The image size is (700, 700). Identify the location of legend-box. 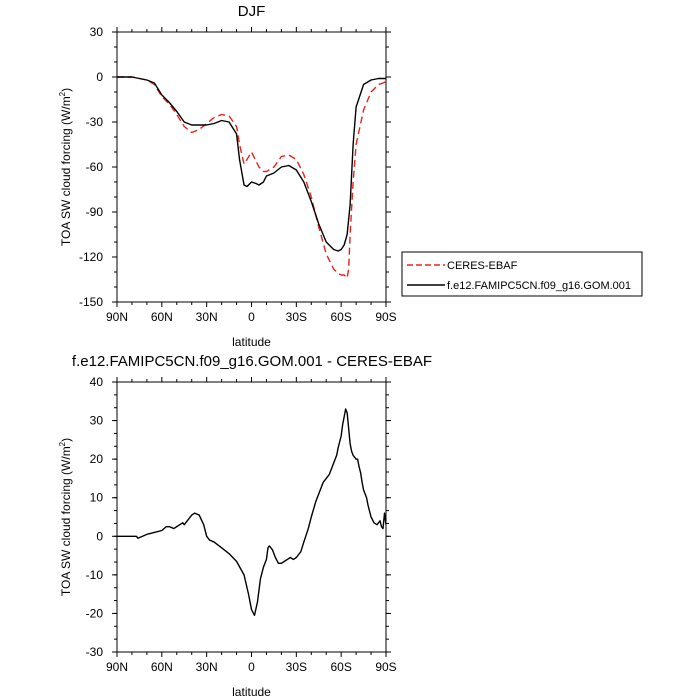
(522, 274).